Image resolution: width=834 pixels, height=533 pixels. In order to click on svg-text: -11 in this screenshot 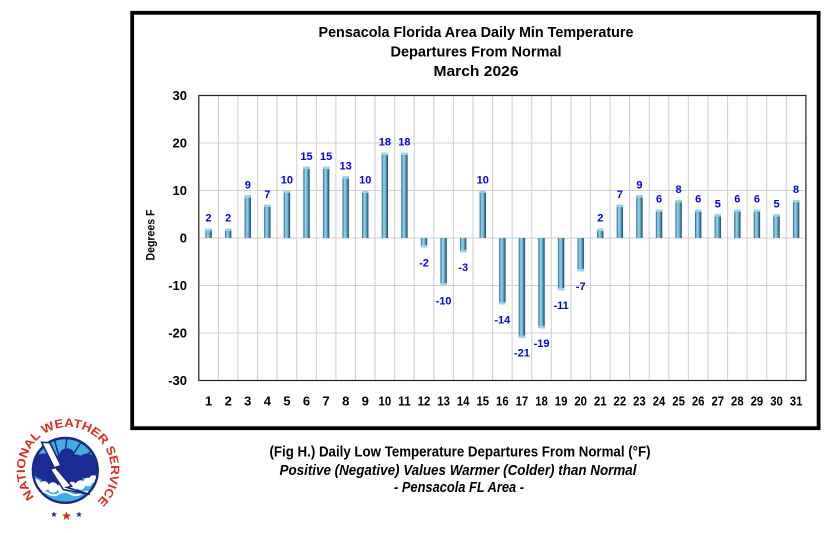, I will do `click(560, 306)`.